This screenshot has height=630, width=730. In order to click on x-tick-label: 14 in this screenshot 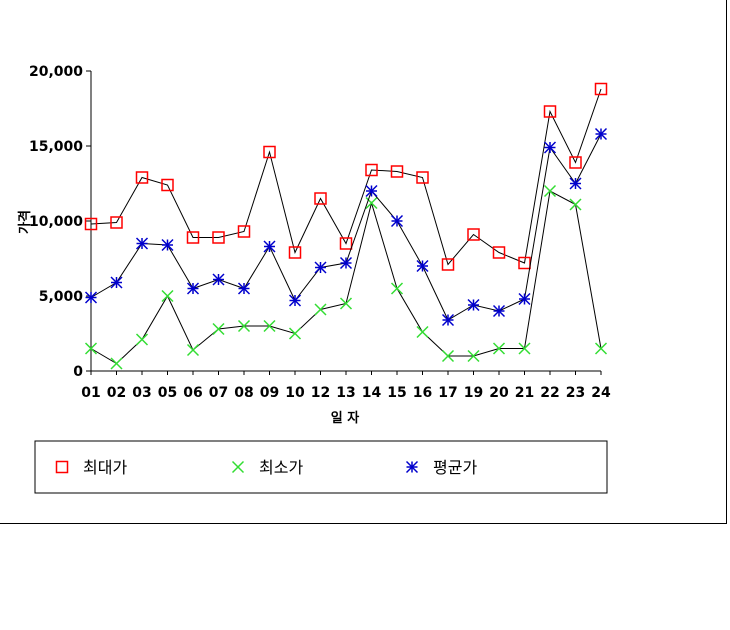, I will do `click(372, 393)`.